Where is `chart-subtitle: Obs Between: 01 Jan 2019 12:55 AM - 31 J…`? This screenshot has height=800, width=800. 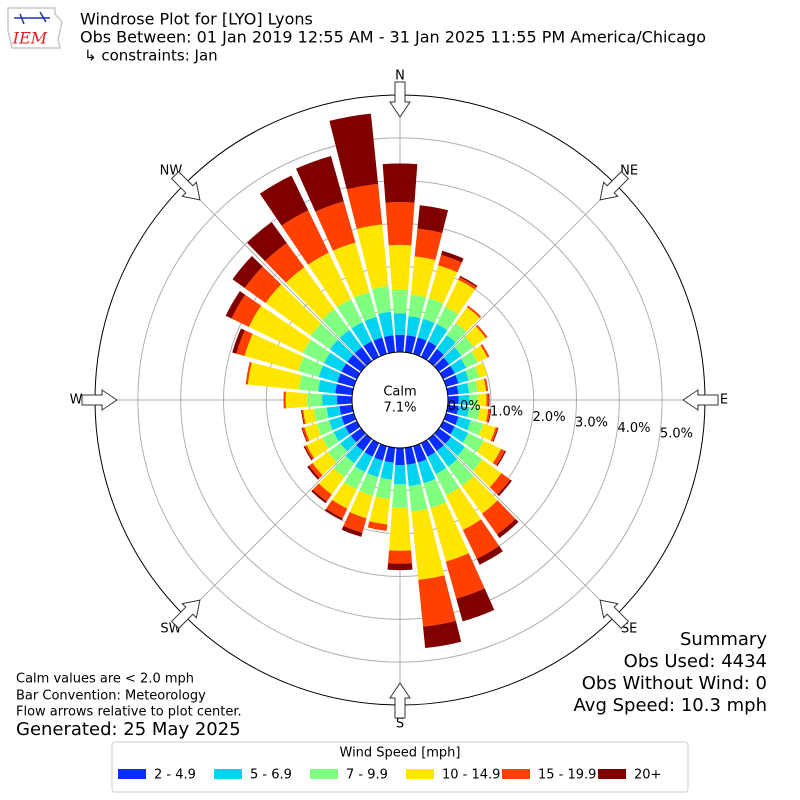 chart-subtitle: Obs Between: 01 Jan 2019 12:55 AM - 31 J… is located at coordinates (393, 37).